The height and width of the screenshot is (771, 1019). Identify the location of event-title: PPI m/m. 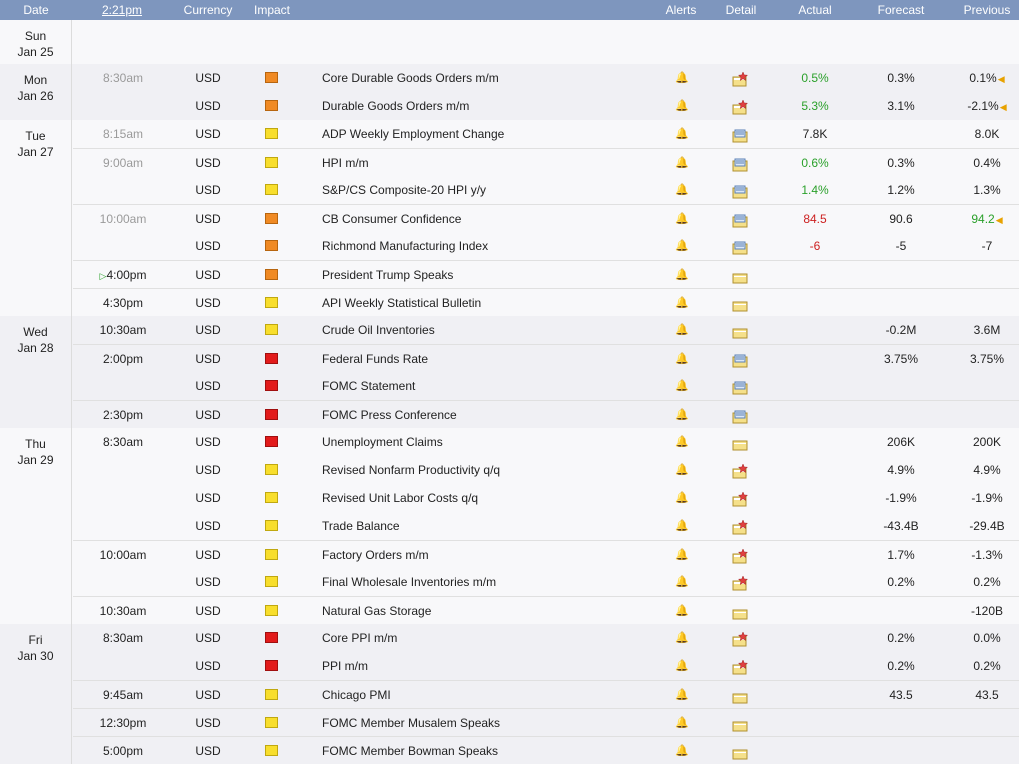
(345, 666).